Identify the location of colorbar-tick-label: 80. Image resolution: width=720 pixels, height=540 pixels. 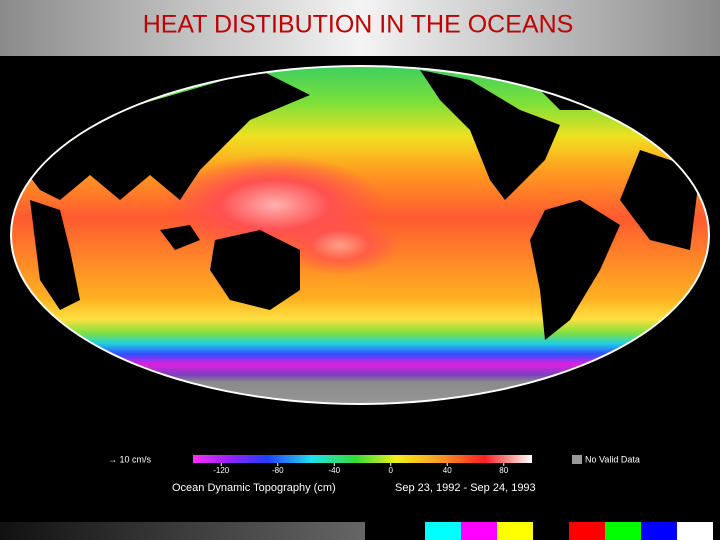
(503, 470).